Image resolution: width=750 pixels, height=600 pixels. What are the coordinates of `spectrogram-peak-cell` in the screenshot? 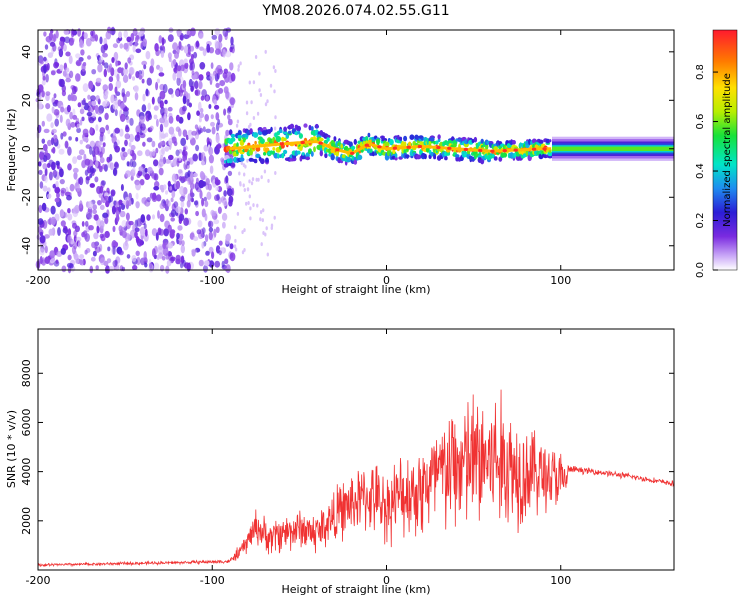 It's located at (480, 150).